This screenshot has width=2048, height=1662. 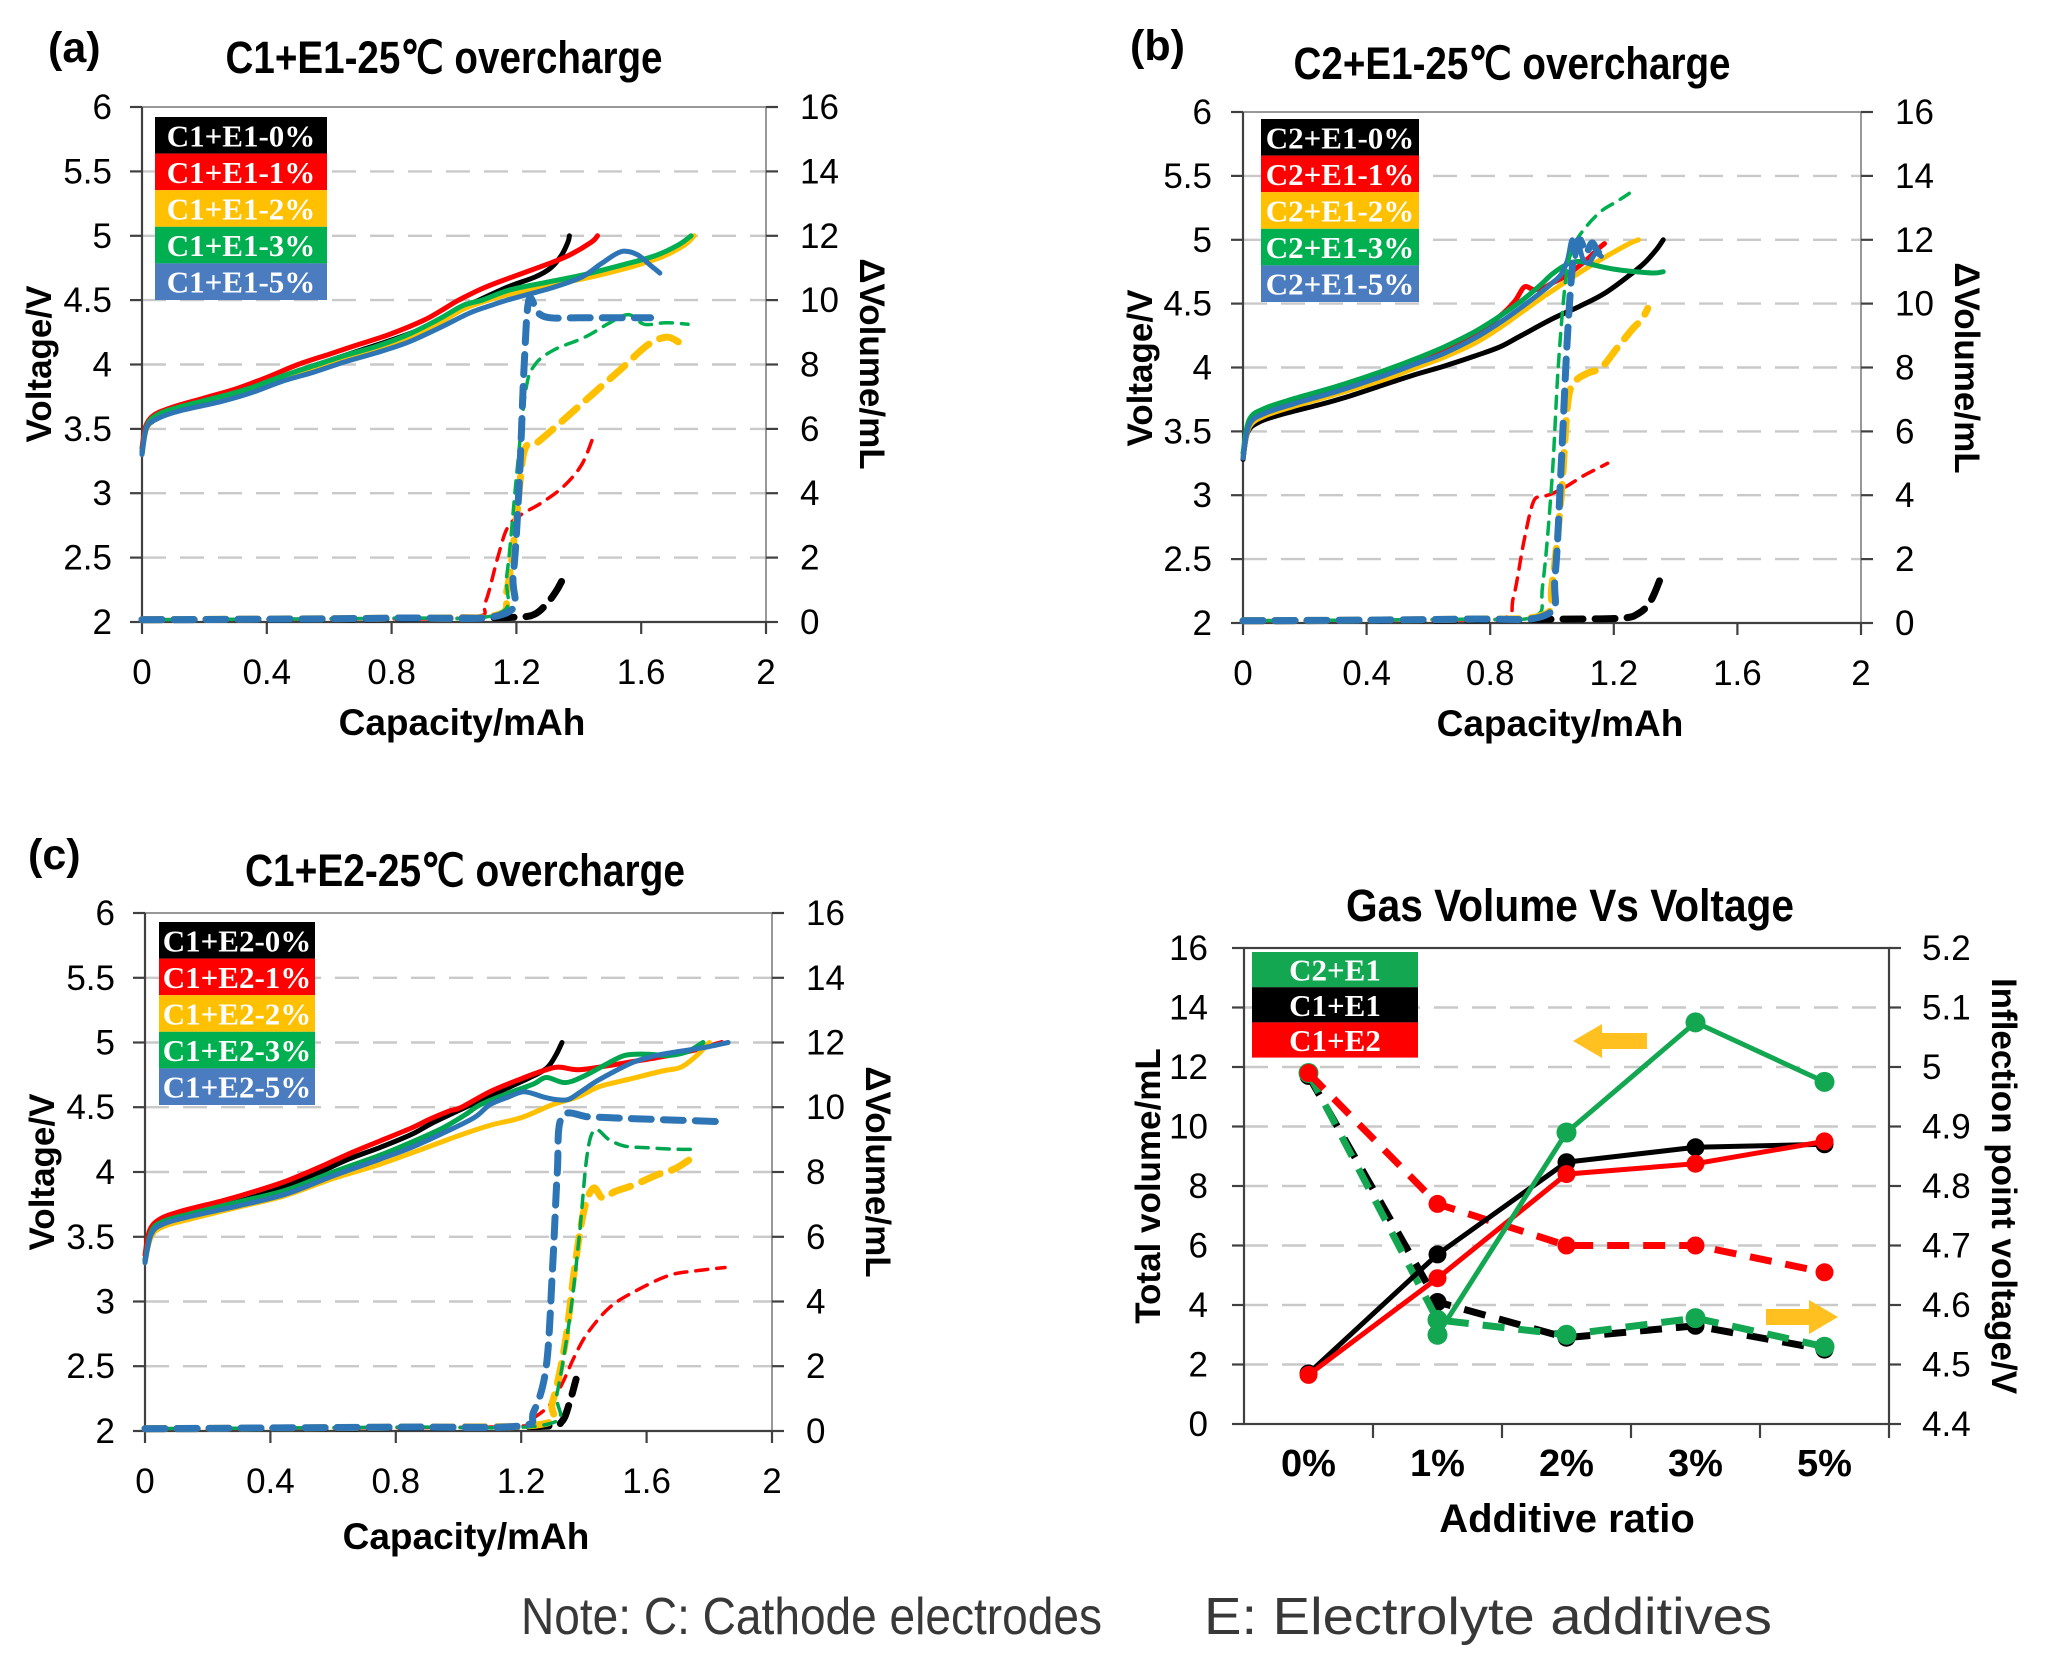 What do you see at coordinates (1946, 1186) in the screenshot?
I see `svg-text: 4.8` at bounding box center [1946, 1186].